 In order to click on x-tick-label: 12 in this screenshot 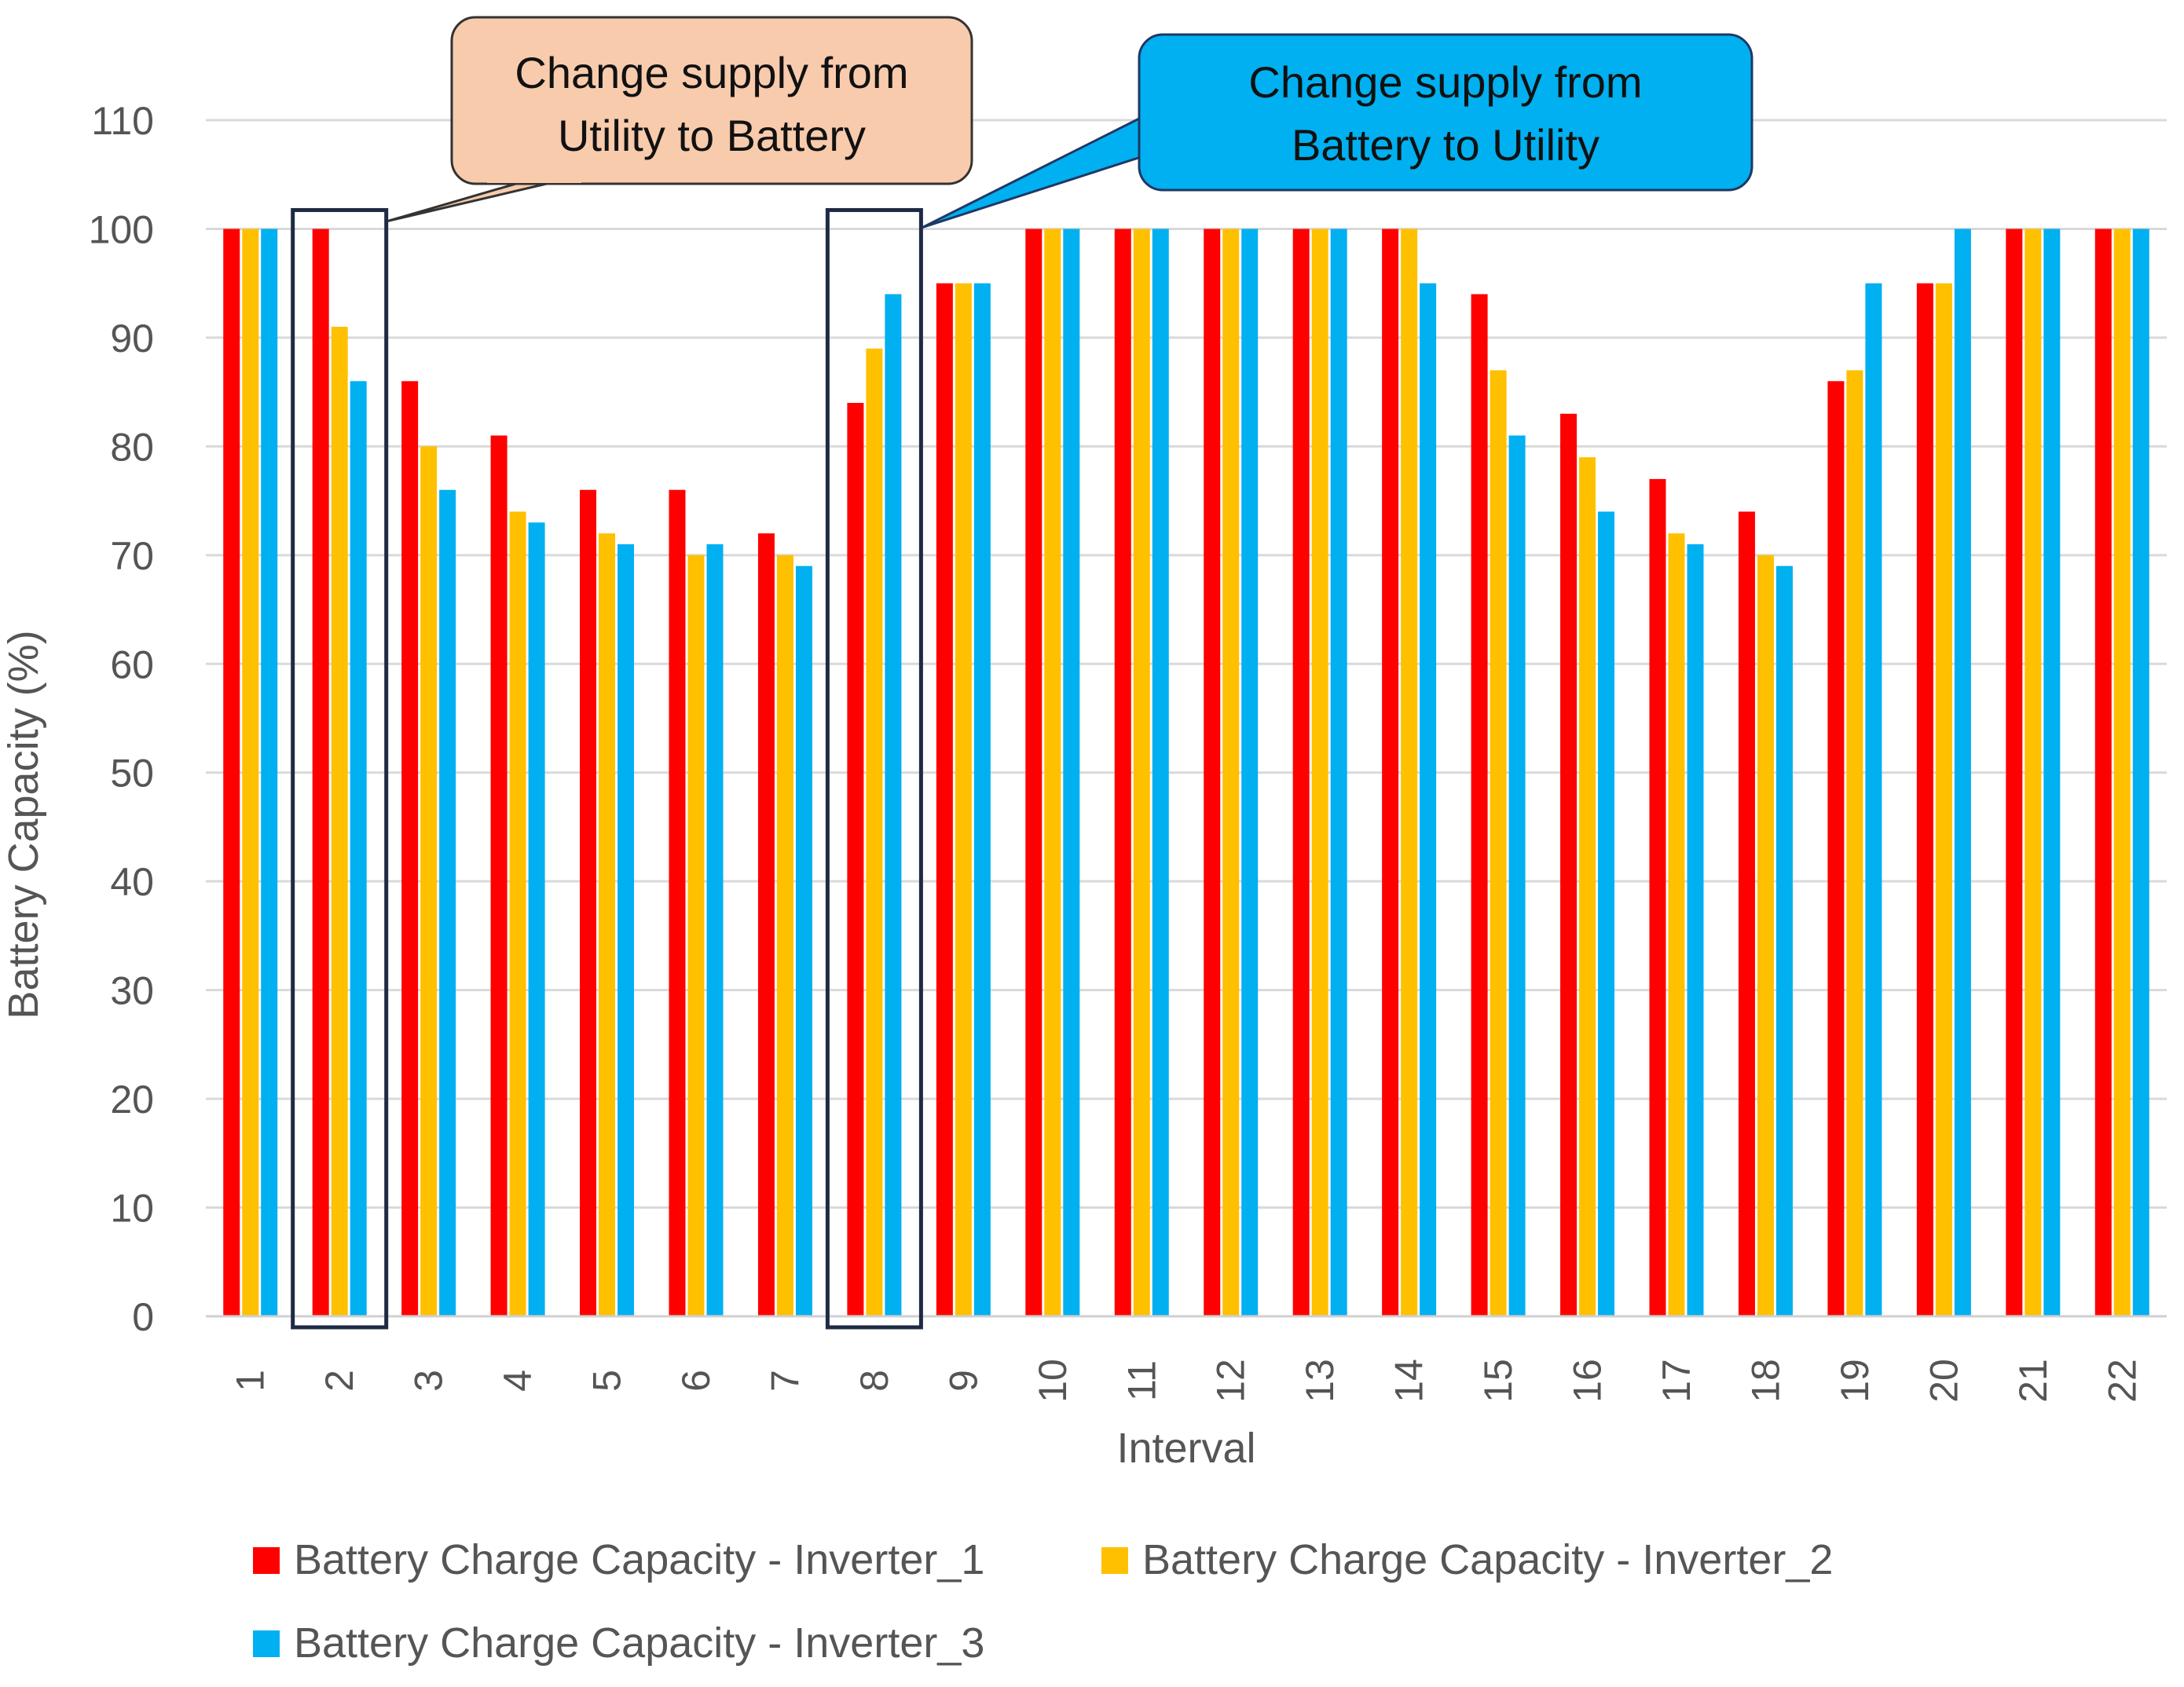, I will do `click(1231, 1381)`.